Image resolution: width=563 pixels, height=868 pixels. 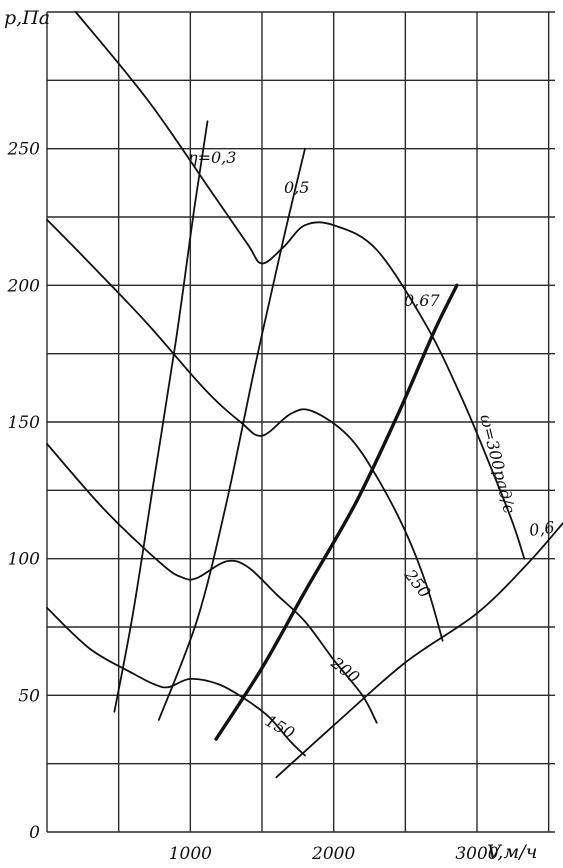 I want to click on series-label-5: 0,5, so click(x=296, y=187).